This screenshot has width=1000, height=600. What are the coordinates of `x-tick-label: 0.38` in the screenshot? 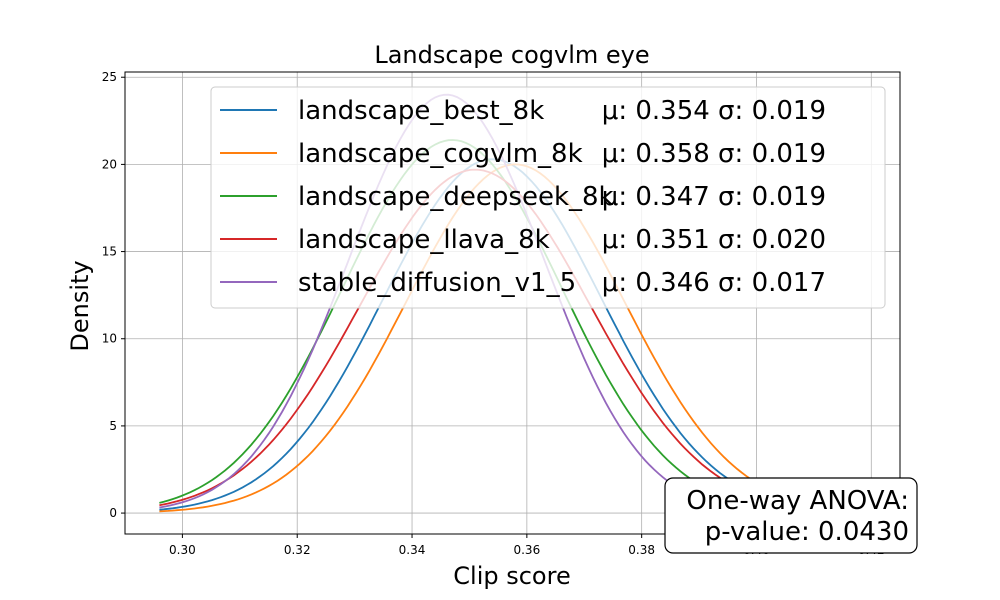 It's located at (641, 550).